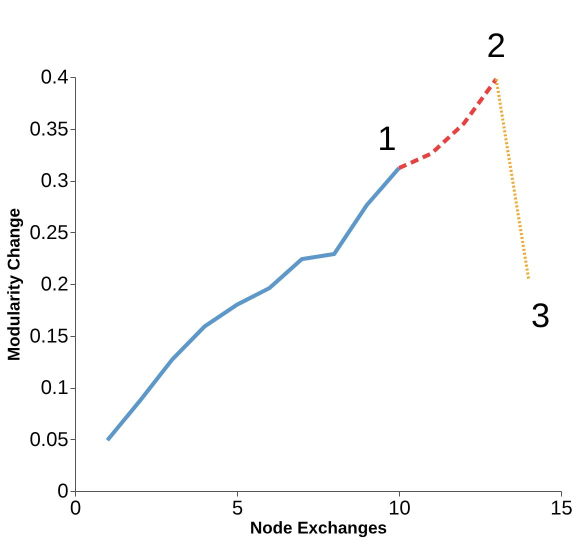 This screenshot has height=541, width=588. What do you see at coordinates (540, 315) in the screenshot?
I see `annotation: 3` at bounding box center [540, 315].